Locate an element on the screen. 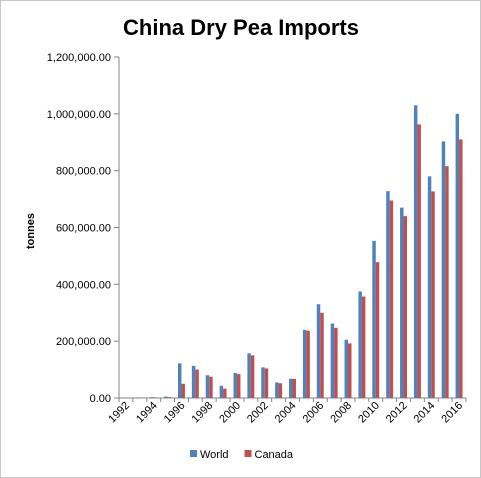 The height and width of the screenshot is (478, 481). y-tick-label: 800,000.00 is located at coordinates (83, 172).